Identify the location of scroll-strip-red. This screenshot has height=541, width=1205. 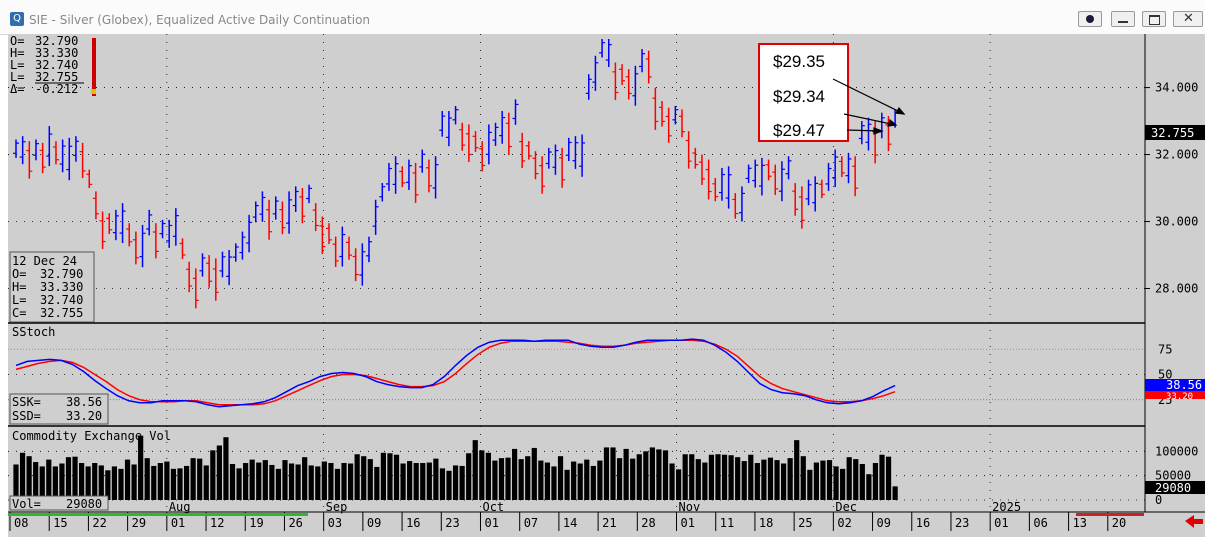
(1110, 514).